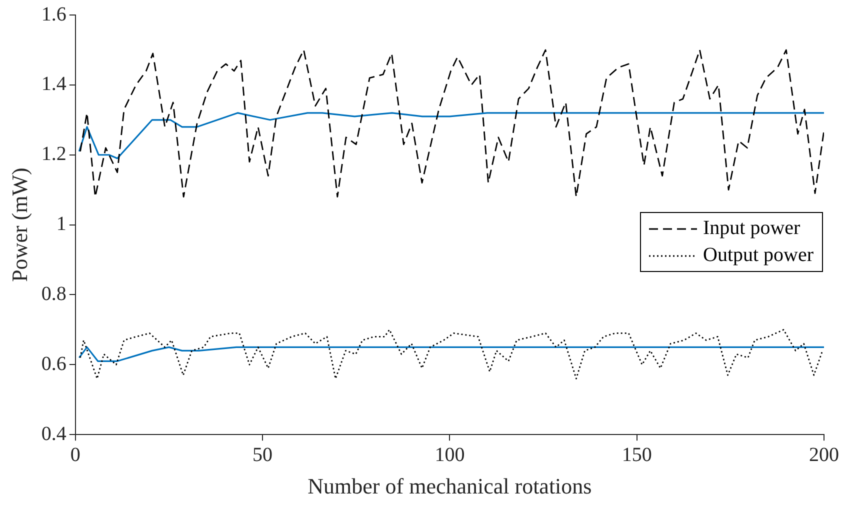 The image size is (846, 509). What do you see at coordinates (53, 433) in the screenshot?
I see `y-tick-label: 0.4` at bounding box center [53, 433].